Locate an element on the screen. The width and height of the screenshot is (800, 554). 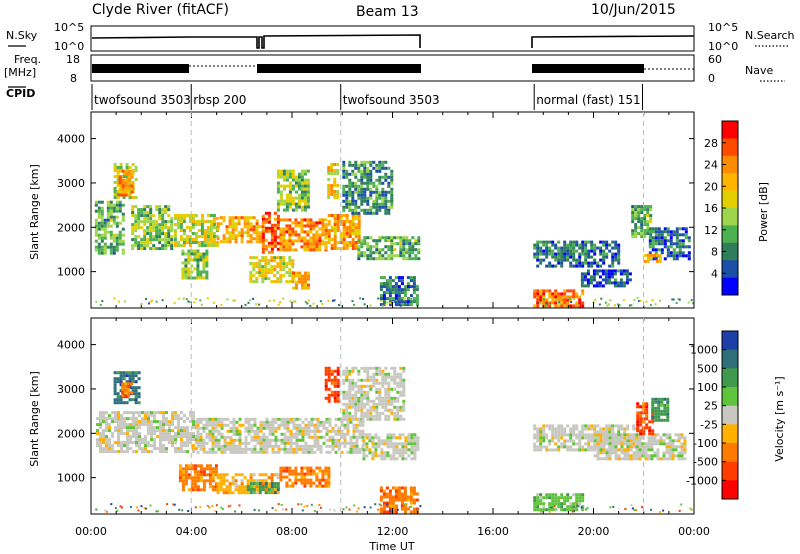
colorbar-tick-label: -100 is located at coordinates (705, 443).